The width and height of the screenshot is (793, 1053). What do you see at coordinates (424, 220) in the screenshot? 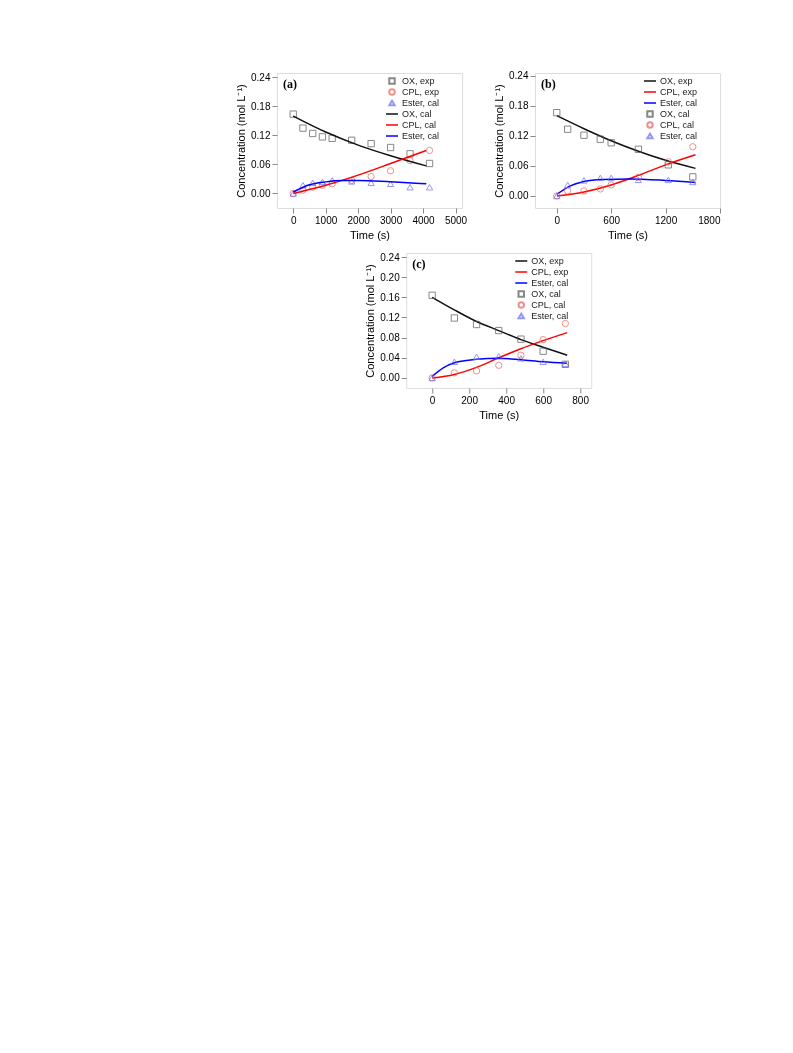
I see `x-tick-label: 4000` at bounding box center [424, 220].